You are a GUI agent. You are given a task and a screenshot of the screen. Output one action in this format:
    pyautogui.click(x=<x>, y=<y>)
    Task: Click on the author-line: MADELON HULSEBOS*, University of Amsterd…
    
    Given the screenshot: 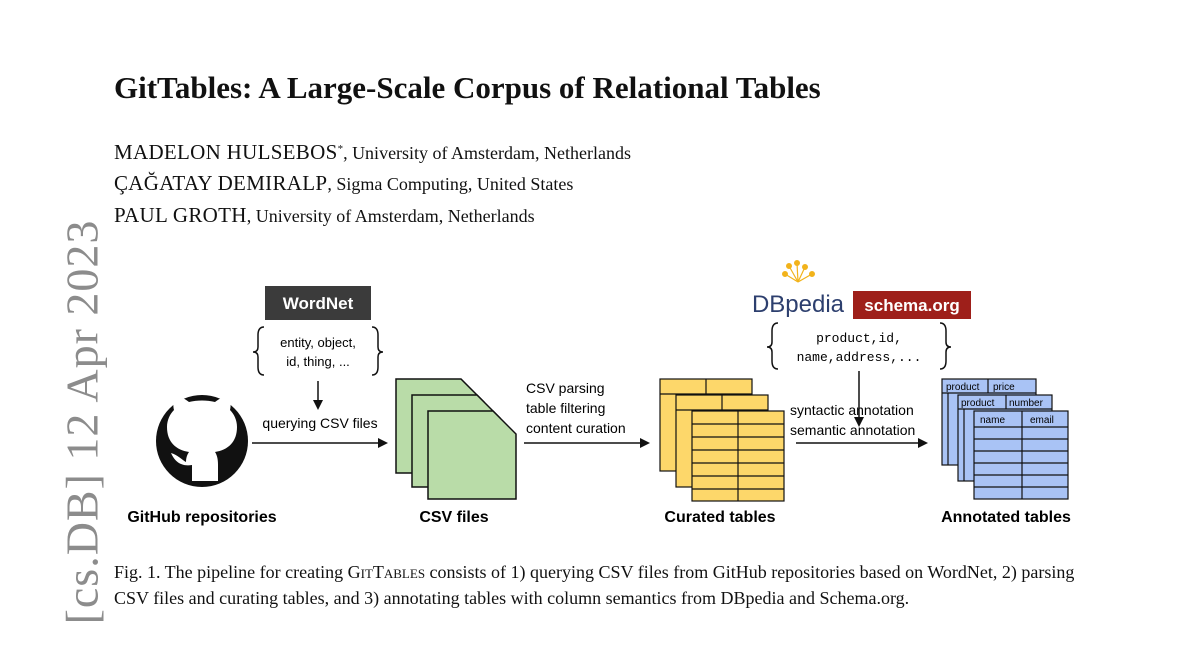 What is the action you would take?
    pyautogui.click(x=372, y=152)
    